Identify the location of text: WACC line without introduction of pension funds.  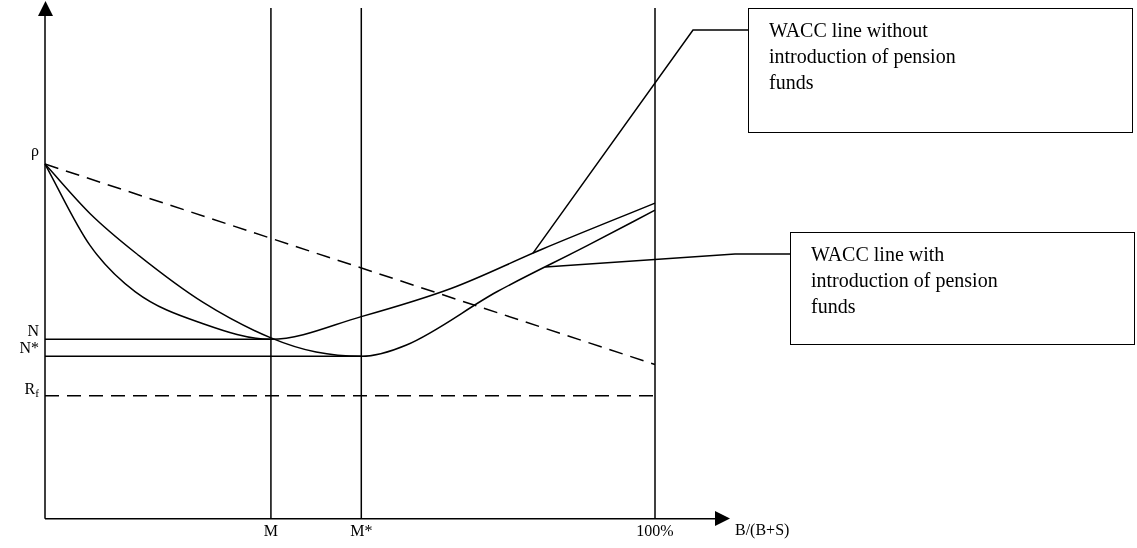
(863, 56).